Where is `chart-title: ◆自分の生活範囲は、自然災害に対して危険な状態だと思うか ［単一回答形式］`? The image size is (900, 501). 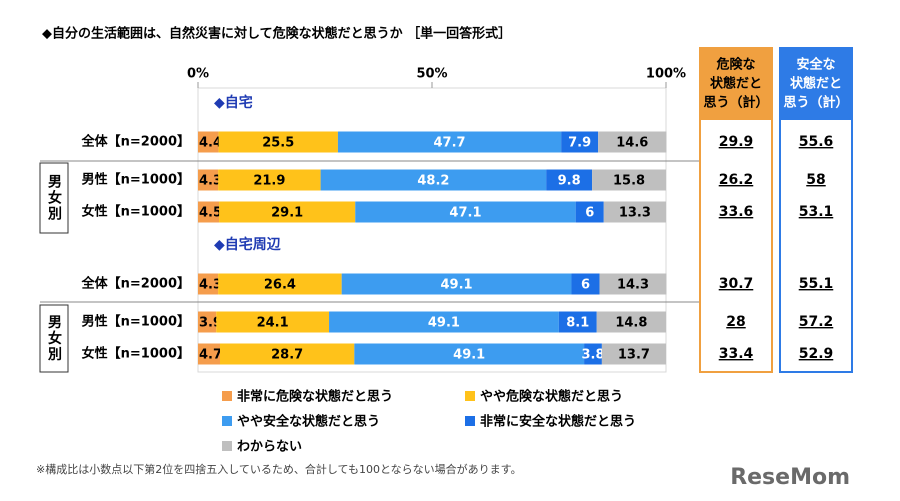 chart-title: ◆自分の生活範囲は、自然災害に対して危険な状態だと思うか ［単一回答形式］ is located at coordinates (276, 34).